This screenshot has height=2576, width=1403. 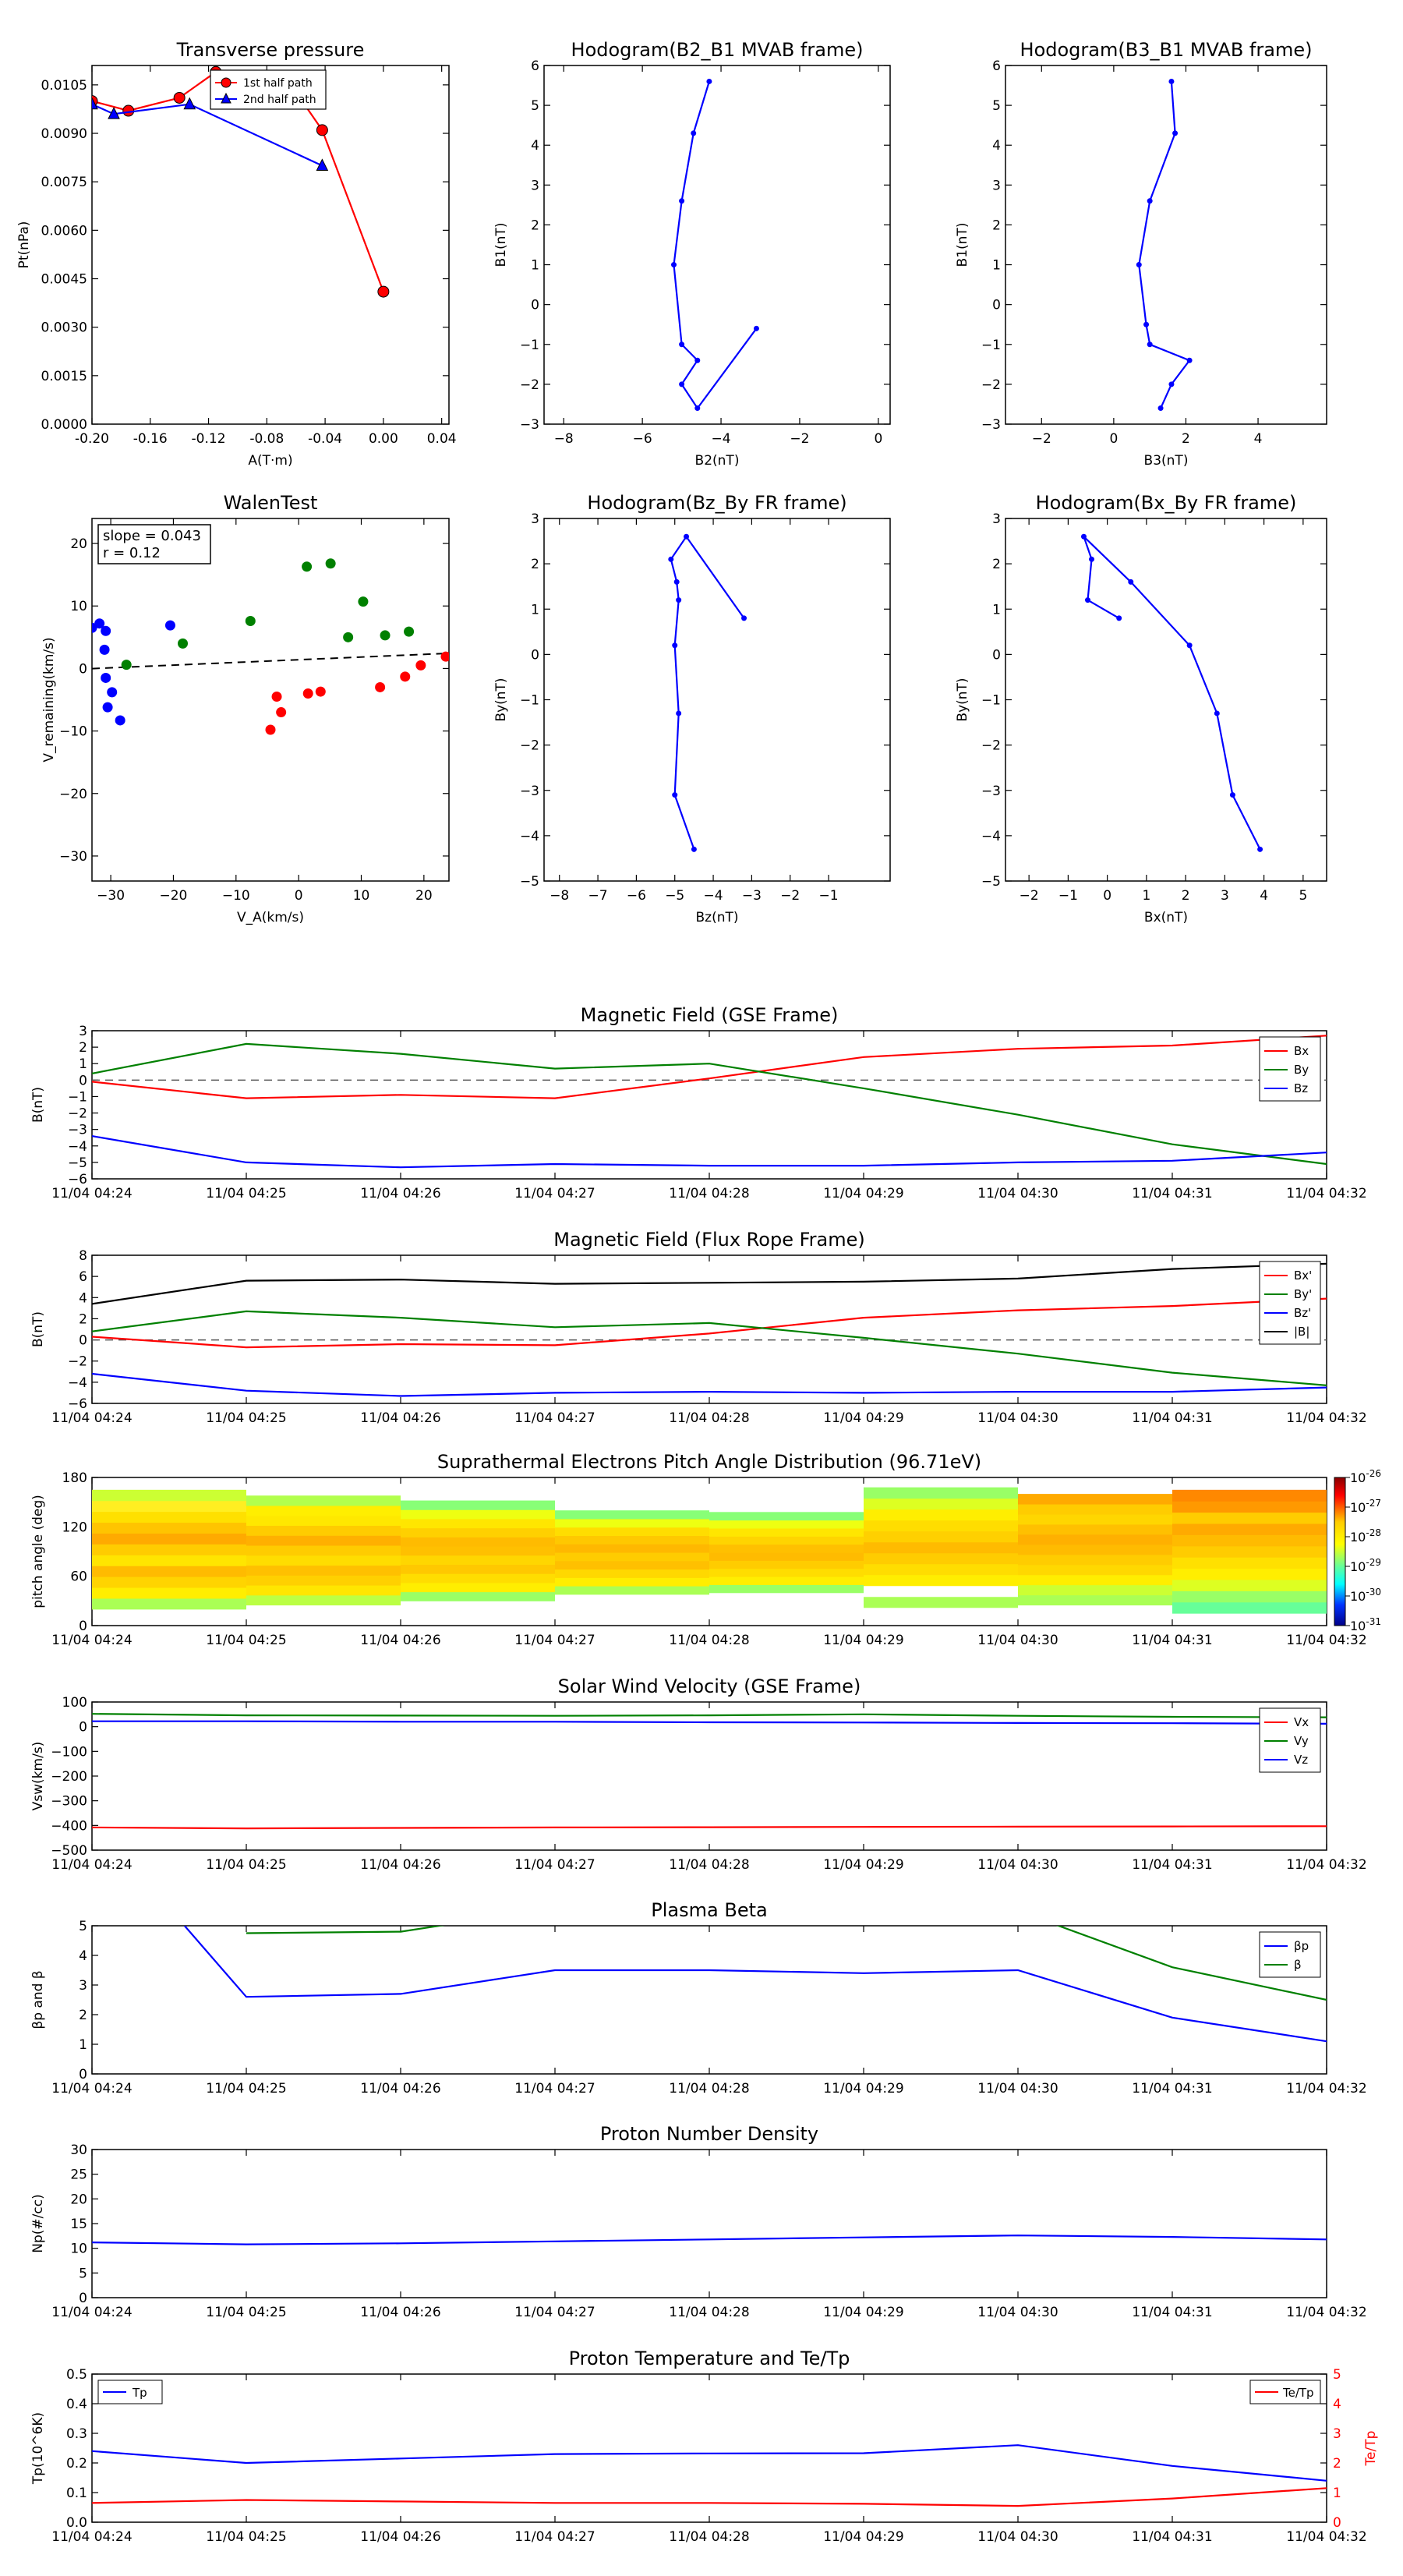 What do you see at coordinates (83, 2273) in the screenshot?
I see `np-ytick-label: 5` at bounding box center [83, 2273].